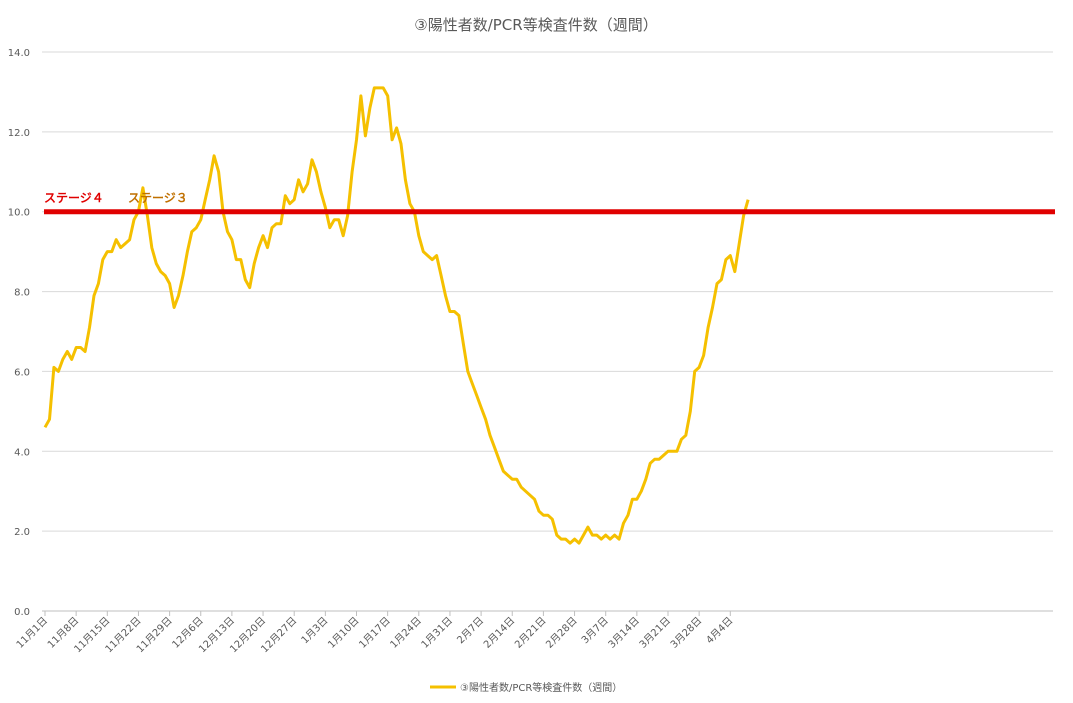  I want to click on x-tick-label: 1月31日, so click(437, 633).